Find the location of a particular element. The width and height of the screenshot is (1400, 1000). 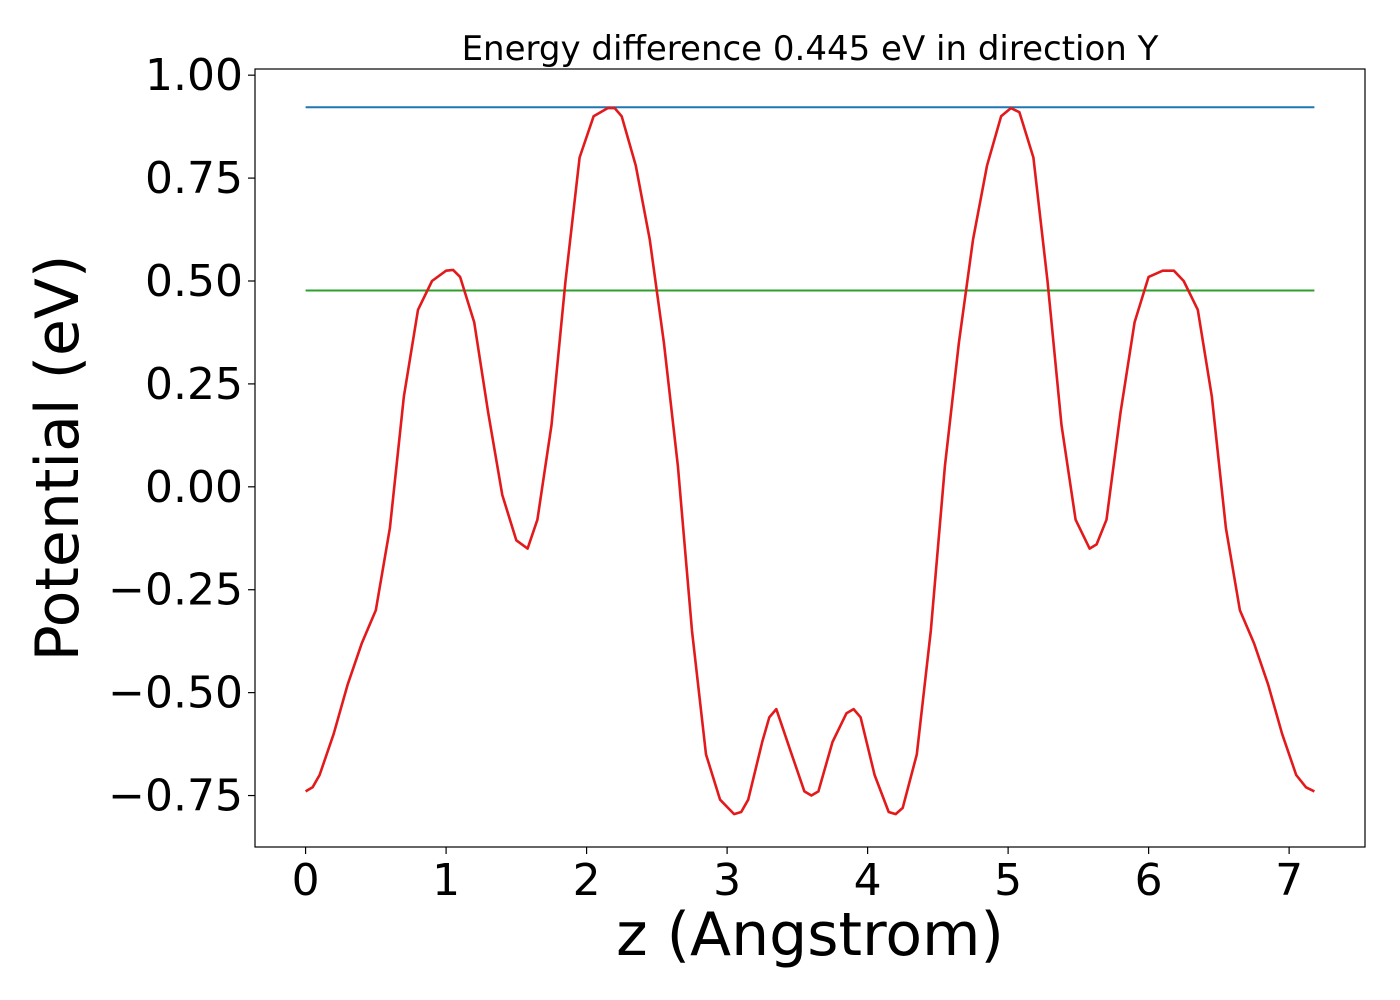

y-tick-label: 1.00 is located at coordinates (194, 75).